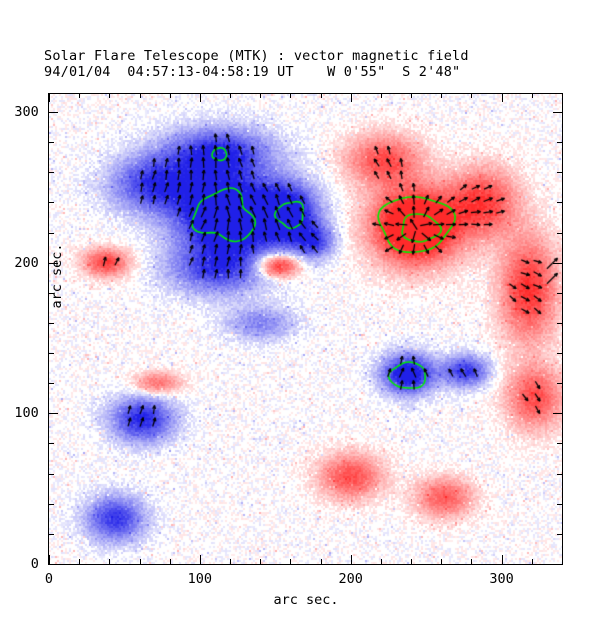 The height and width of the screenshot is (617, 612). Describe the element at coordinates (34, 564) in the screenshot. I see `y-tick-label: 0` at that location.